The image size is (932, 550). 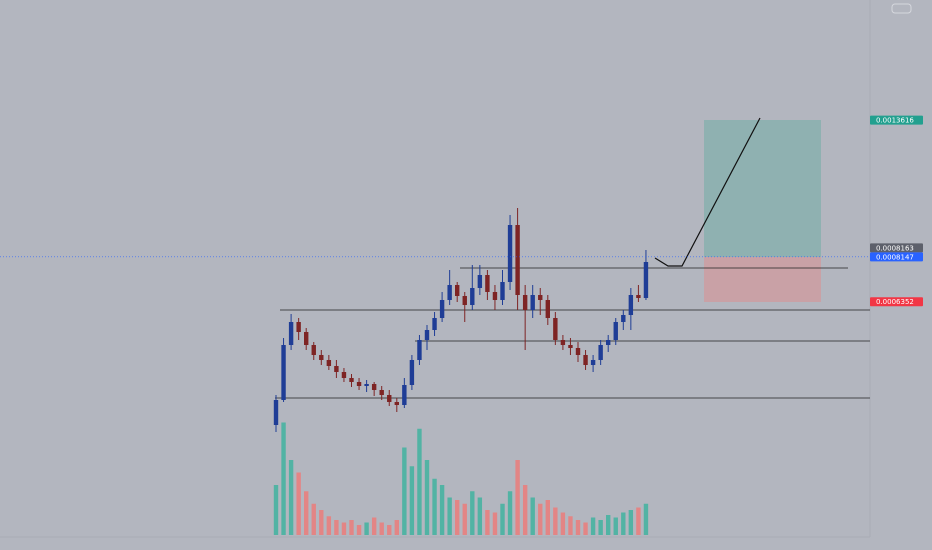 What do you see at coordinates (762, 279) in the screenshot?
I see `stop-zone` at bounding box center [762, 279].